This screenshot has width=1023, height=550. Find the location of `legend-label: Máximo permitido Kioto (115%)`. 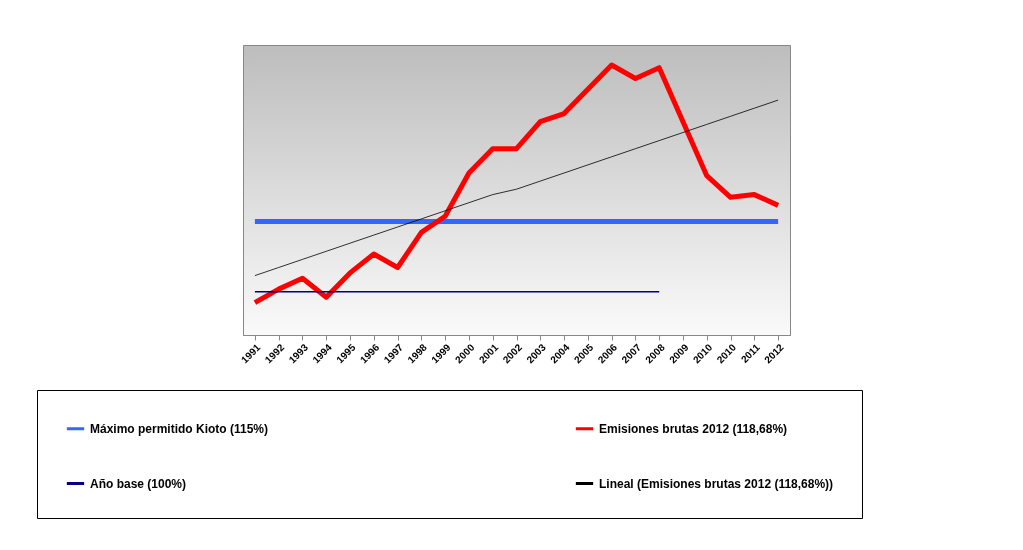

legend-label: Máximo permitido Kioto (115%) is located at coordinates (179, 428).